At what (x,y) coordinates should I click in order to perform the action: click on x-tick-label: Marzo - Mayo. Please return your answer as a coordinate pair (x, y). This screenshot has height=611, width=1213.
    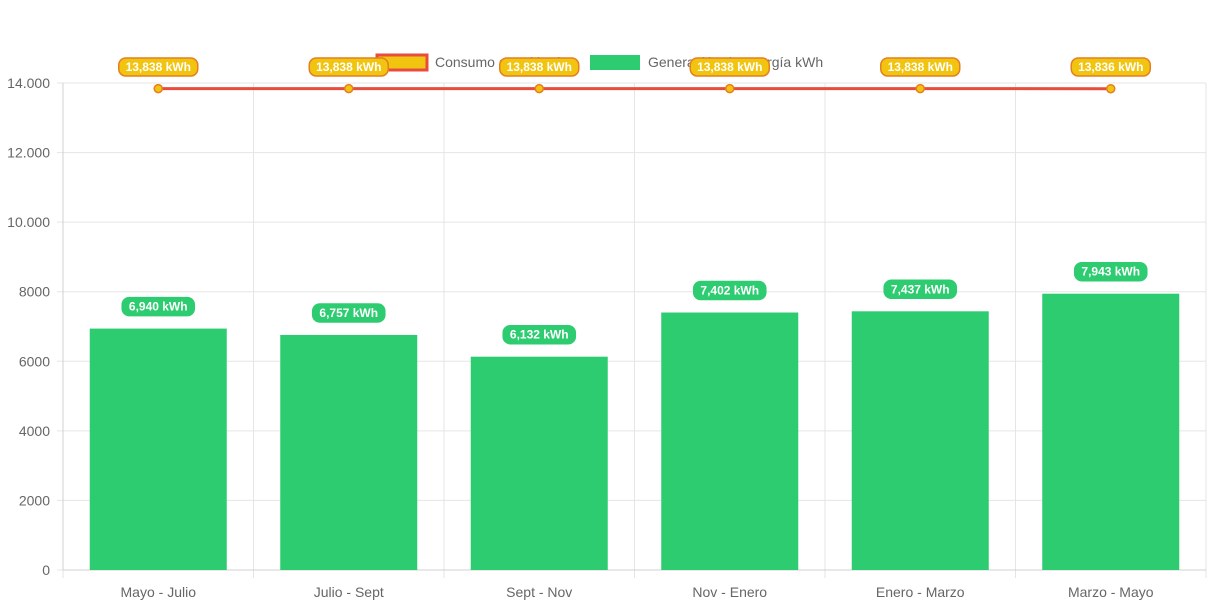
    Looking at the image, I should click on (1111, 592).